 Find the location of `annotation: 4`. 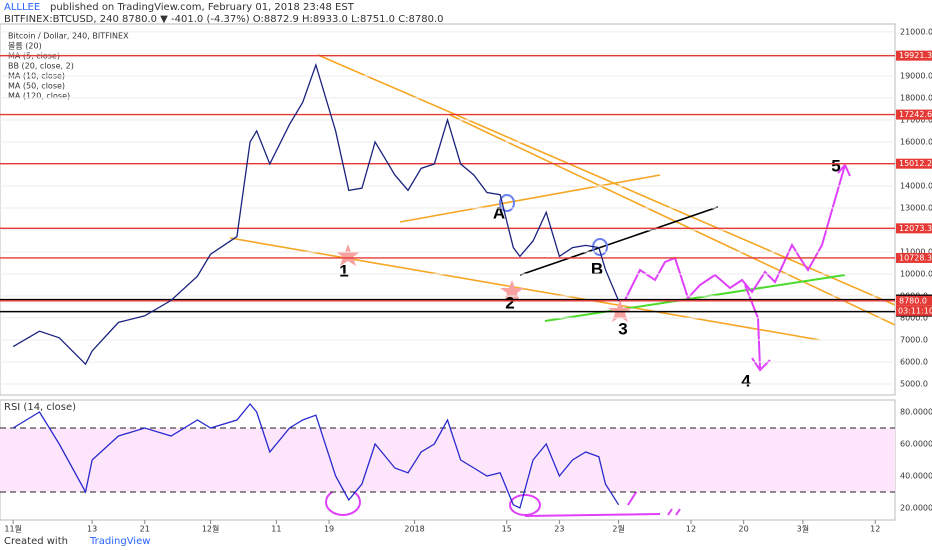

annotation: 4 is located at coordinates (746, 380).